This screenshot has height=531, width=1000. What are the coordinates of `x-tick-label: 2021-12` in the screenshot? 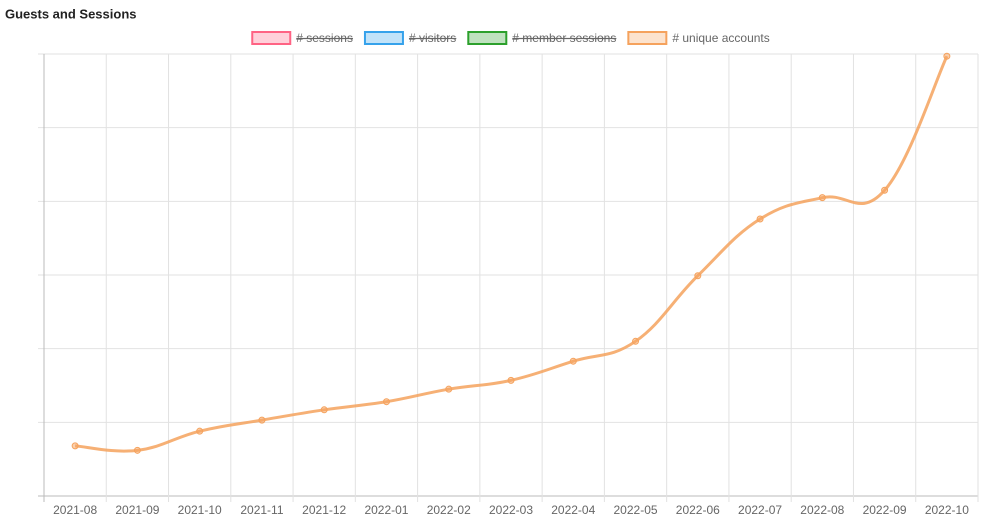 It's located at (324, 510).